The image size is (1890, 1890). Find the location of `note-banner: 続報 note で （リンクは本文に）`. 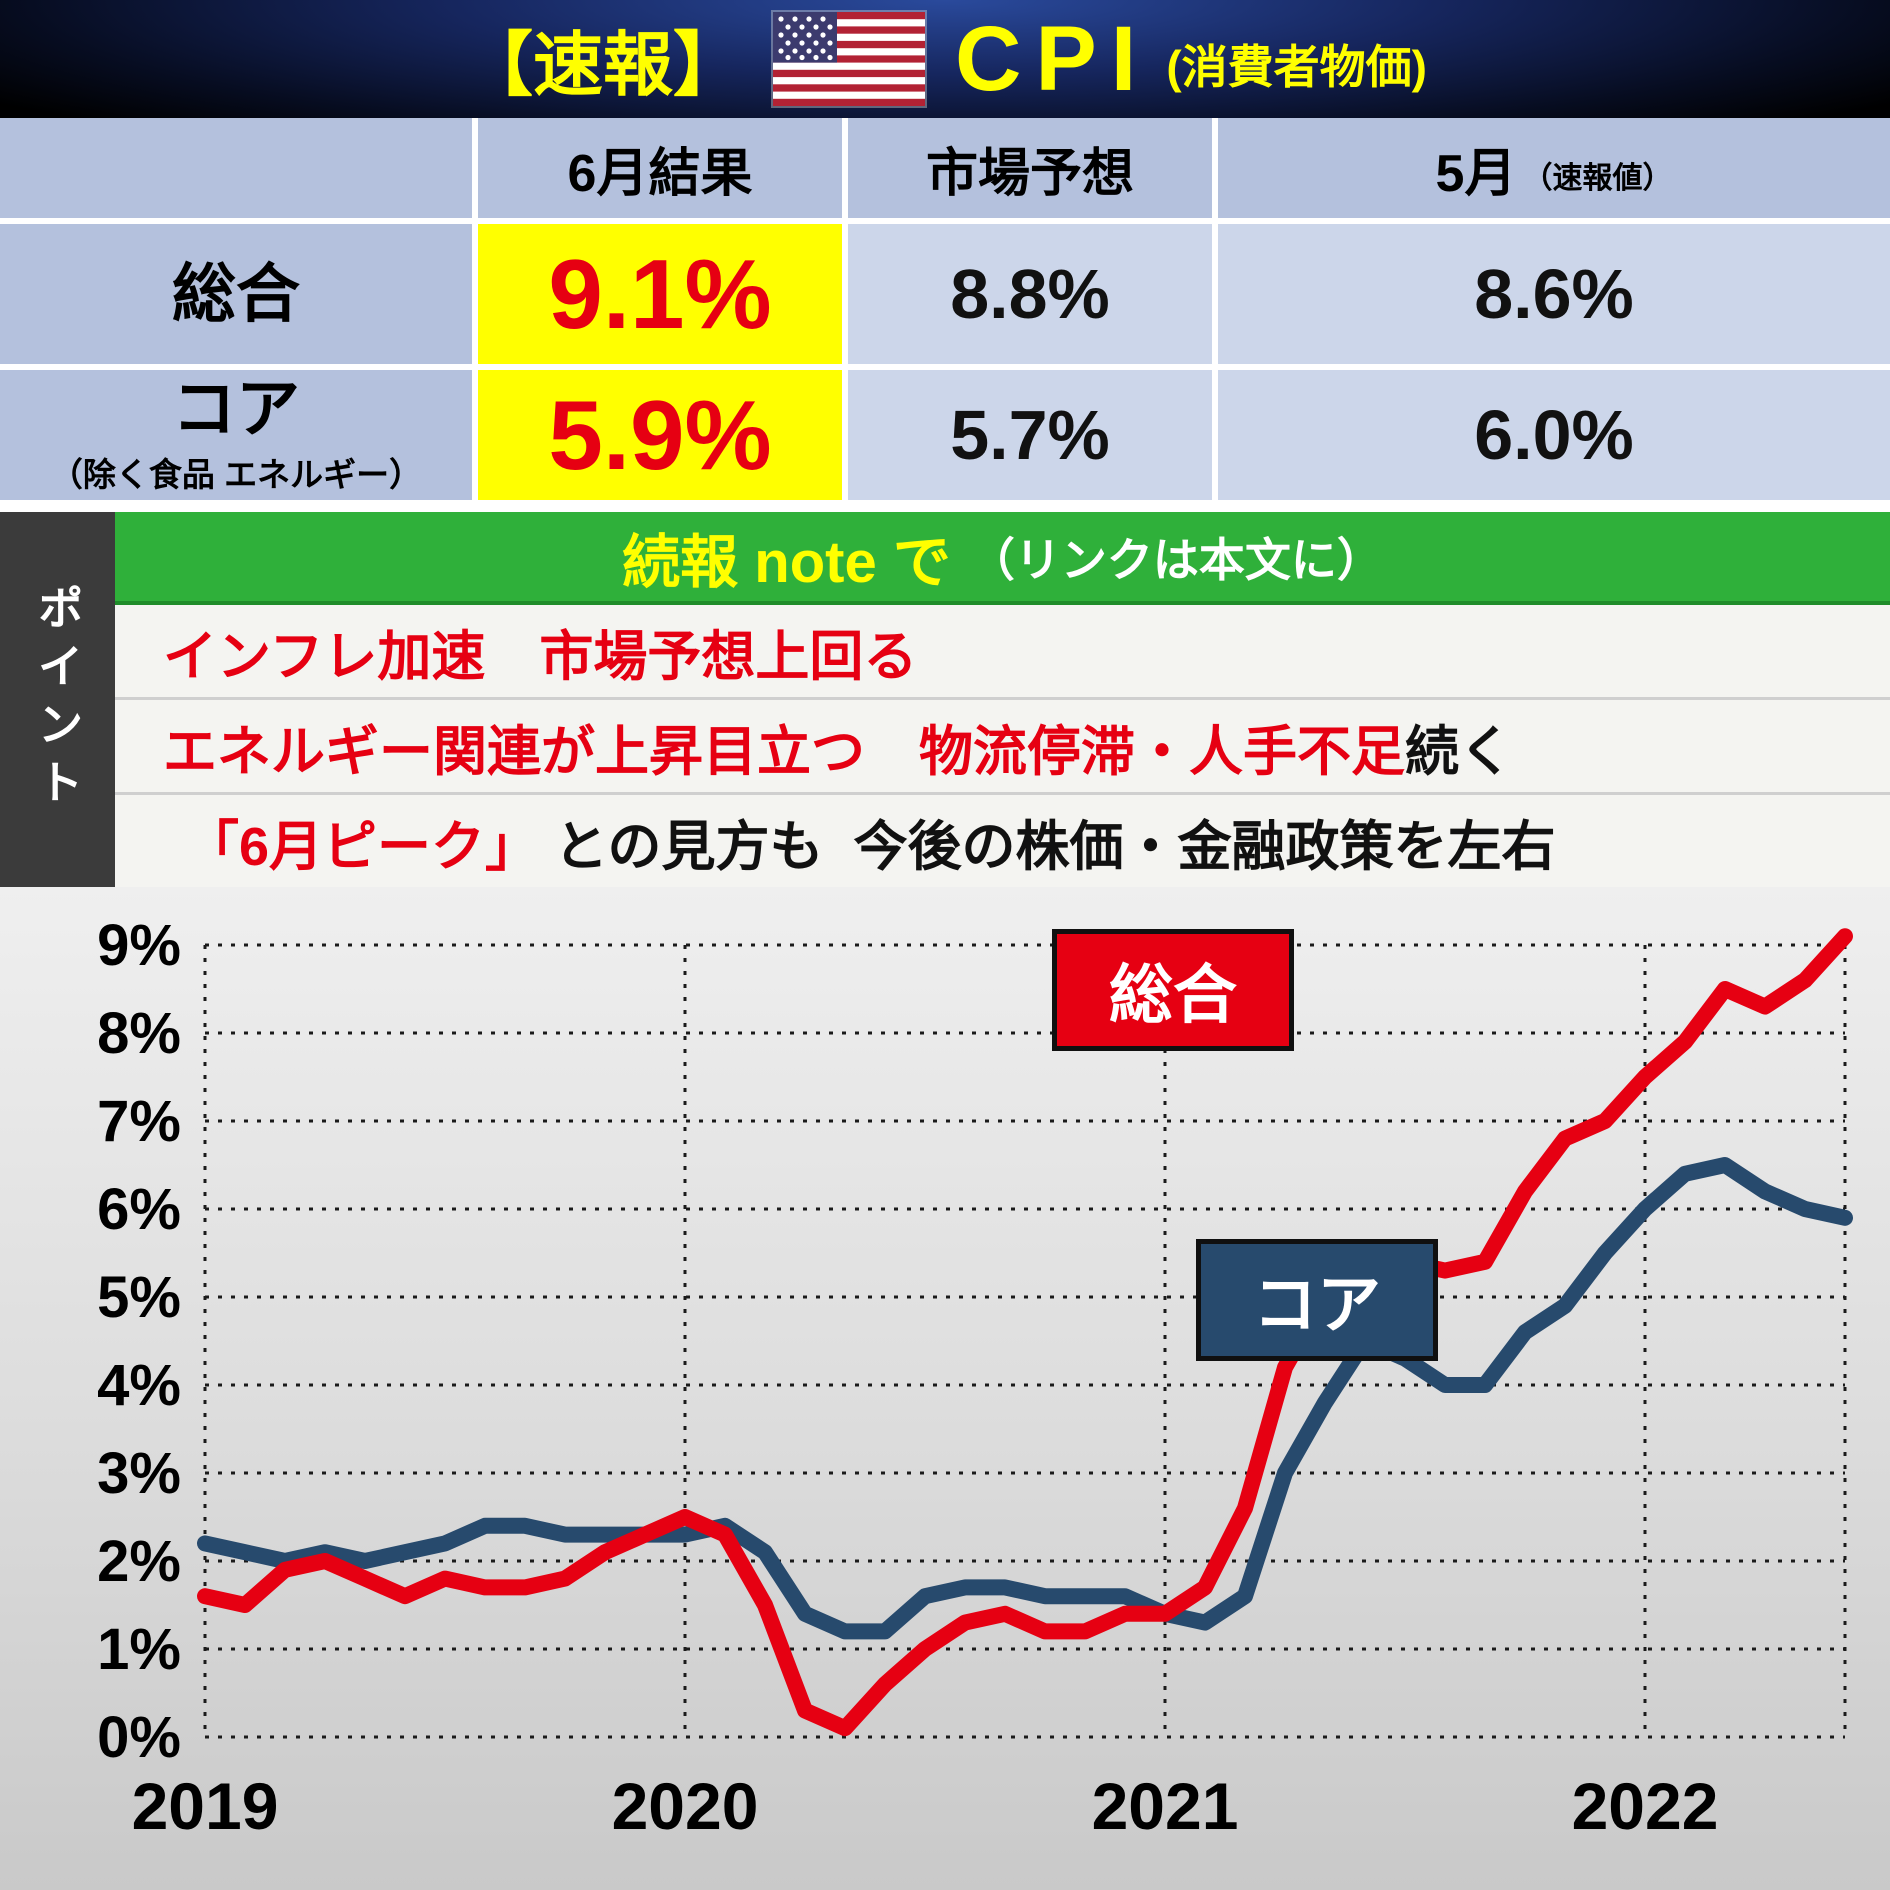

note-banner: 続報 note で （リンクは本文に） is located at coordinates (1002, 558).